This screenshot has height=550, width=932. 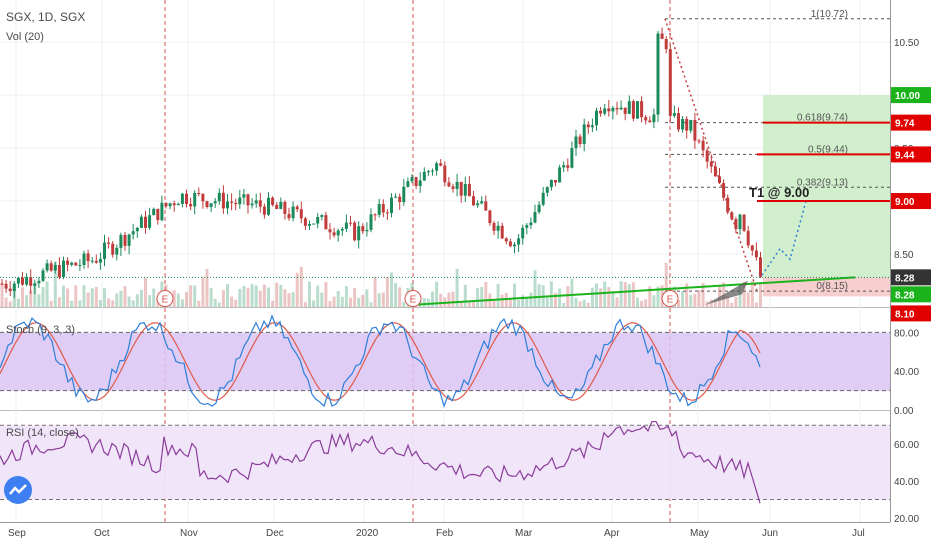 I want to click on tradingview-logo-icon, so click(x=18, y=490).